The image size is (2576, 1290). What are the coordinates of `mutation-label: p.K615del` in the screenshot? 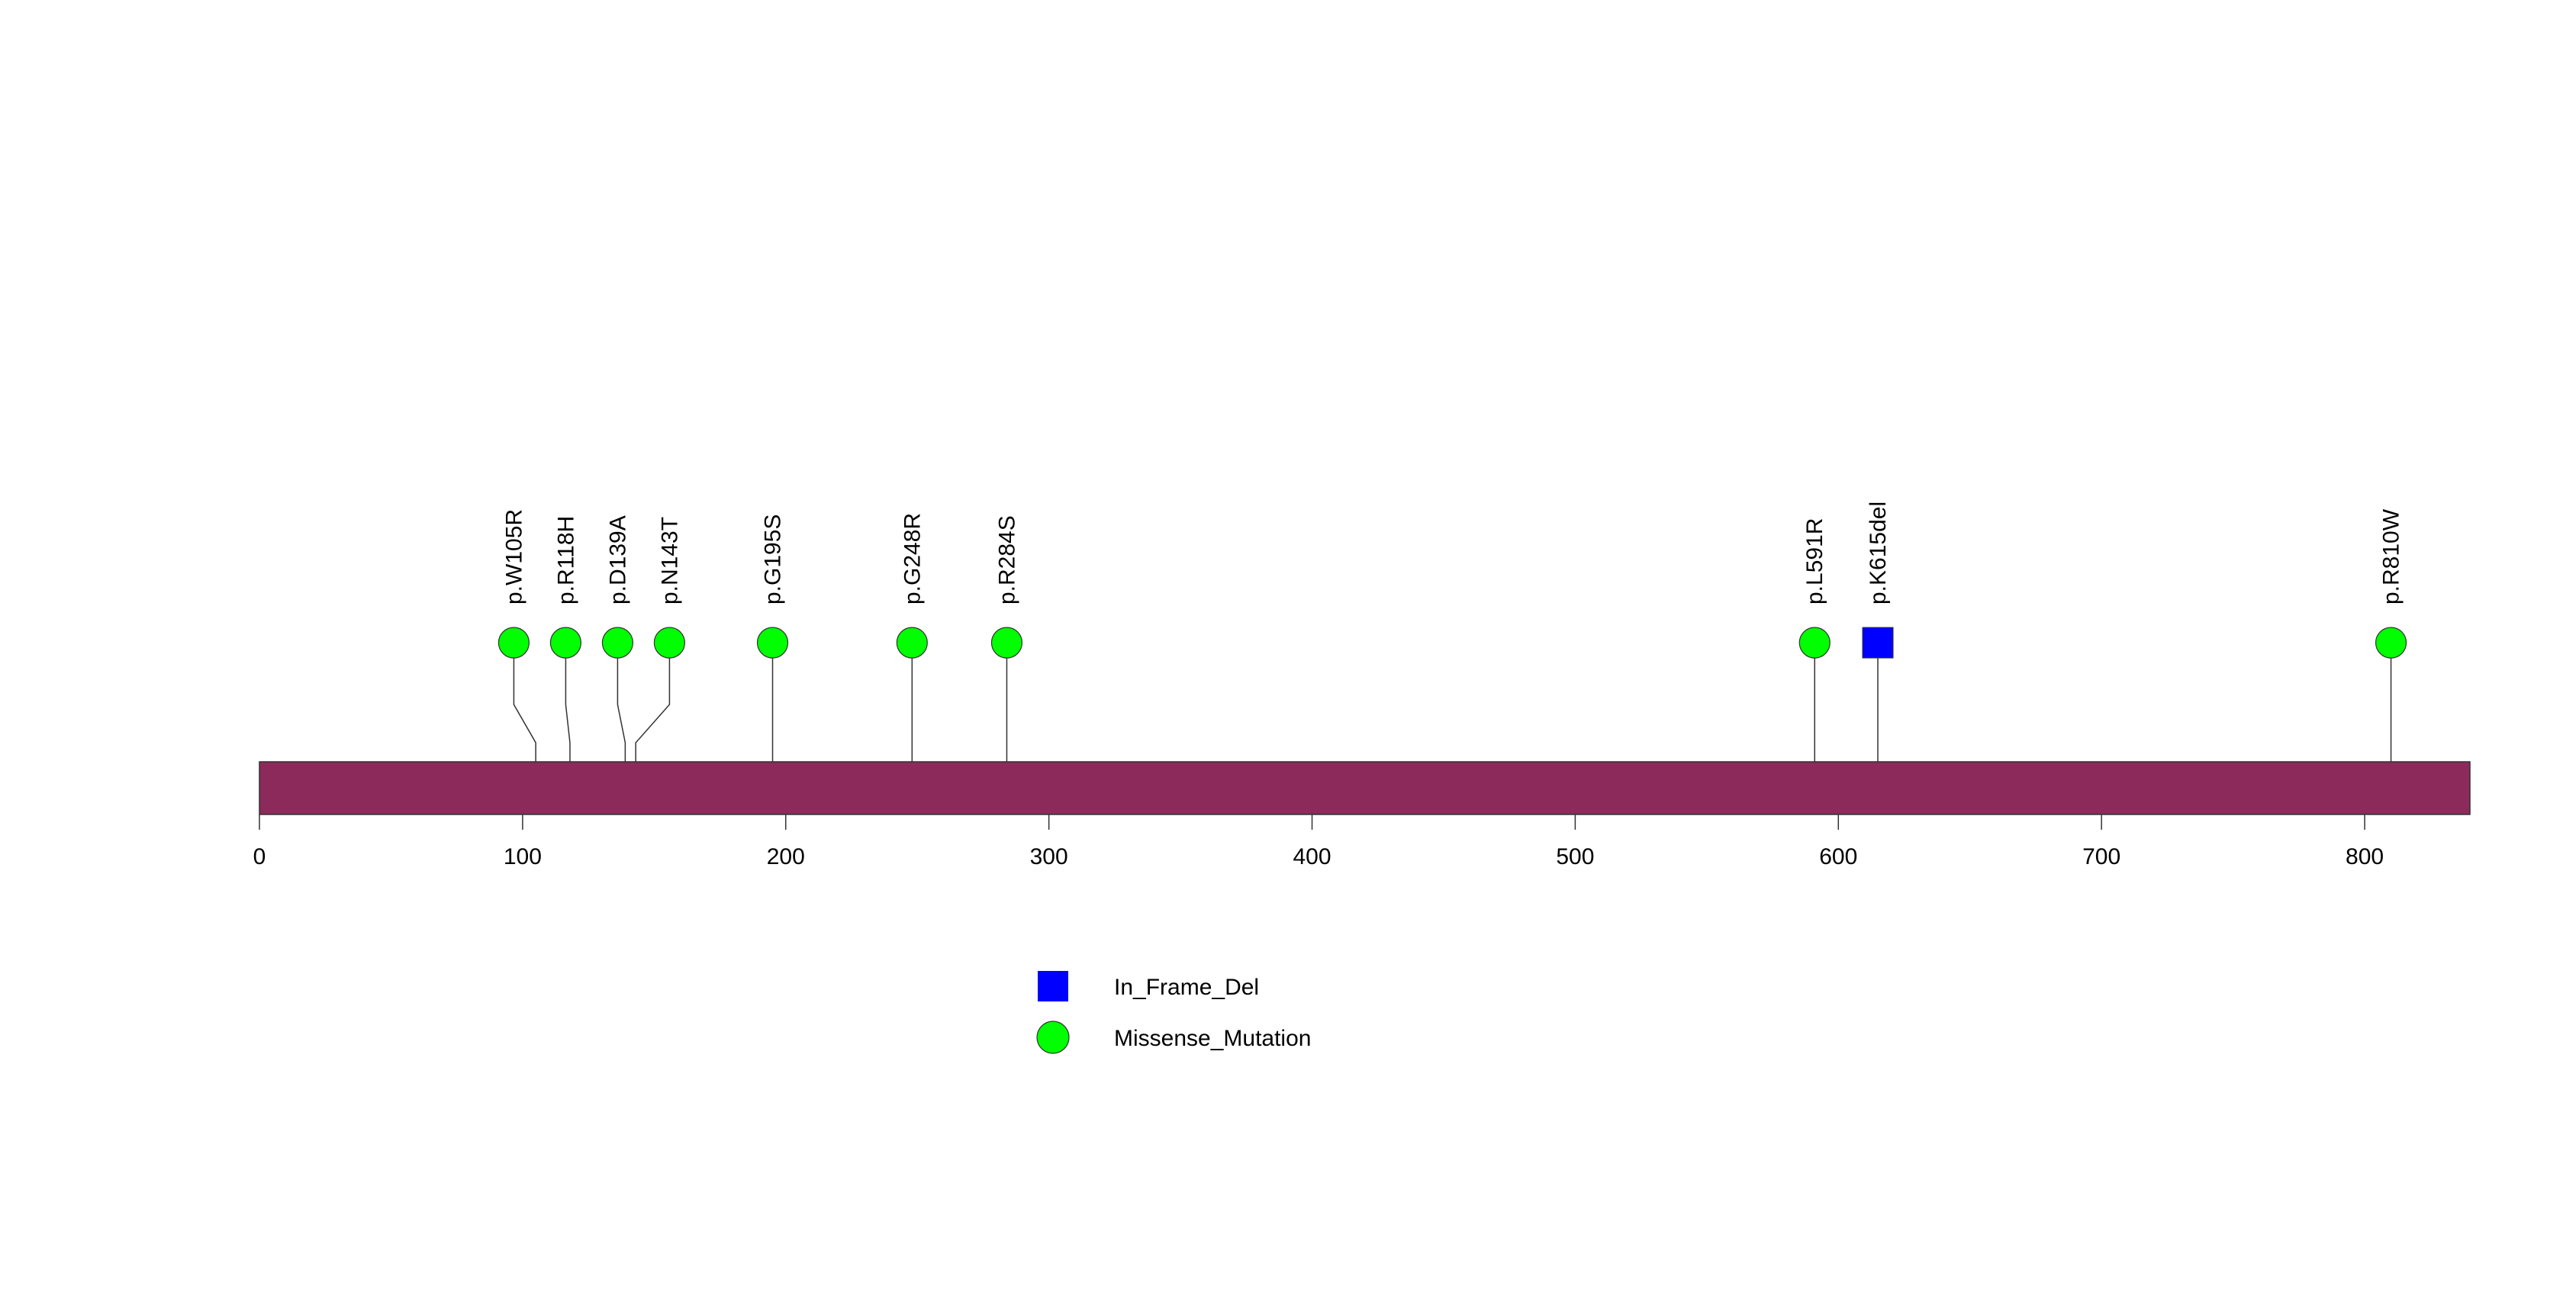 It's located at (1878, 553).